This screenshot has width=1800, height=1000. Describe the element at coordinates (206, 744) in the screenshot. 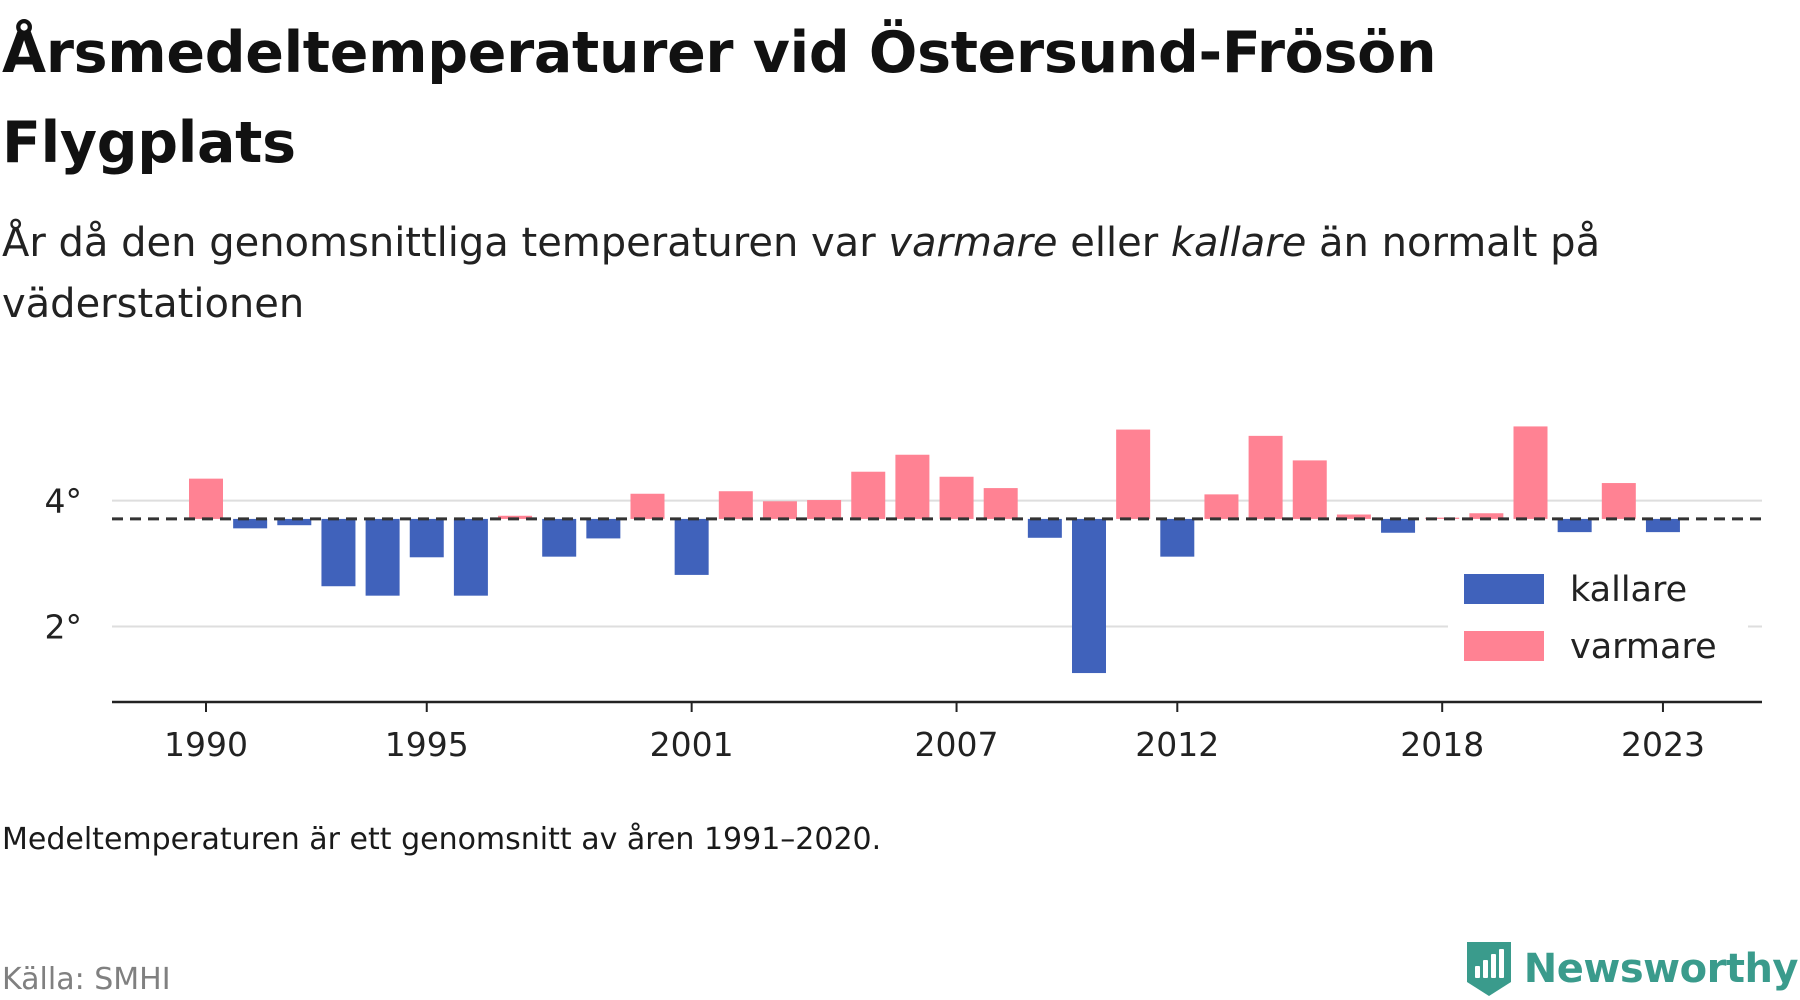

I see `x-tick-label: 1990` at that location.